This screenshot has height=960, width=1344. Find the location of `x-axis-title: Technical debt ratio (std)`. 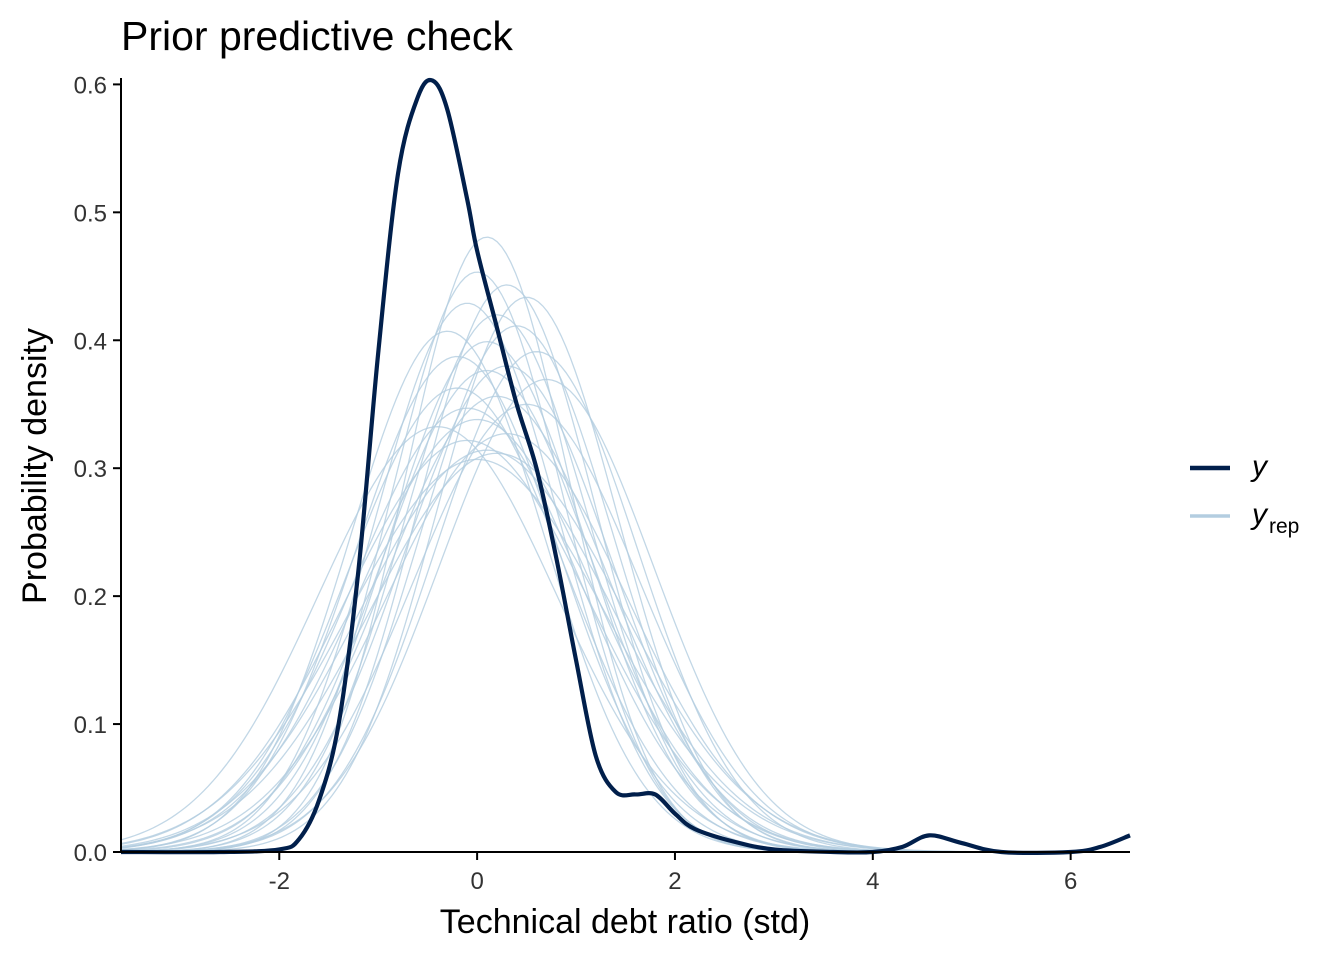

x-axis-title: Technical debt ratio (std) is located at coordinates (625, 922).